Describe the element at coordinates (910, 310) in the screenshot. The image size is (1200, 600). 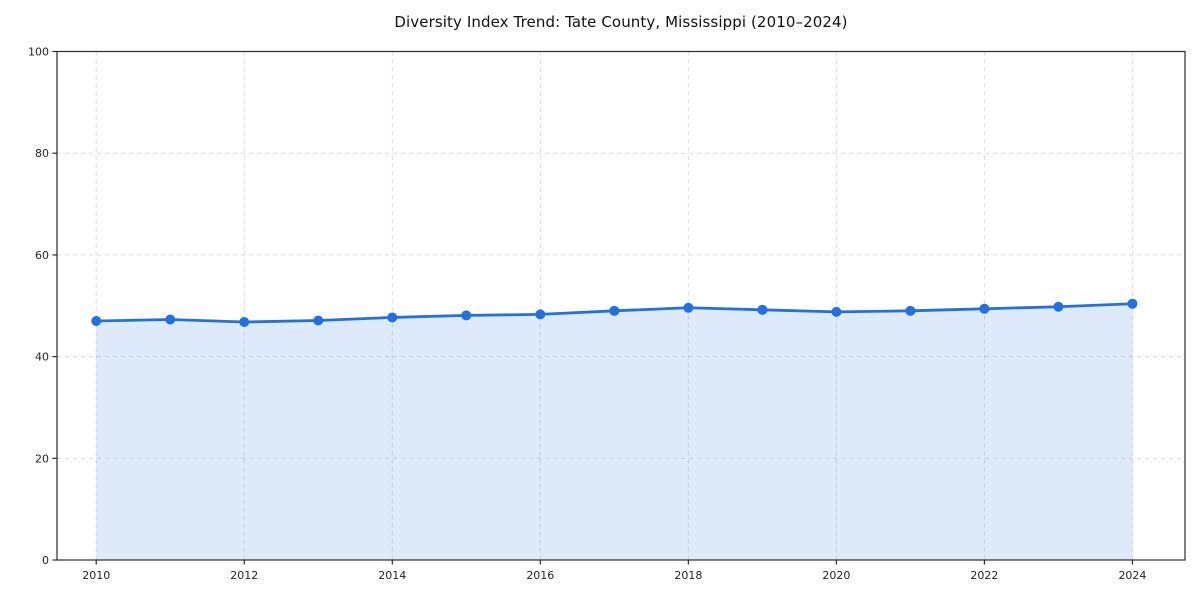
I see `data-point-2021` at that location.